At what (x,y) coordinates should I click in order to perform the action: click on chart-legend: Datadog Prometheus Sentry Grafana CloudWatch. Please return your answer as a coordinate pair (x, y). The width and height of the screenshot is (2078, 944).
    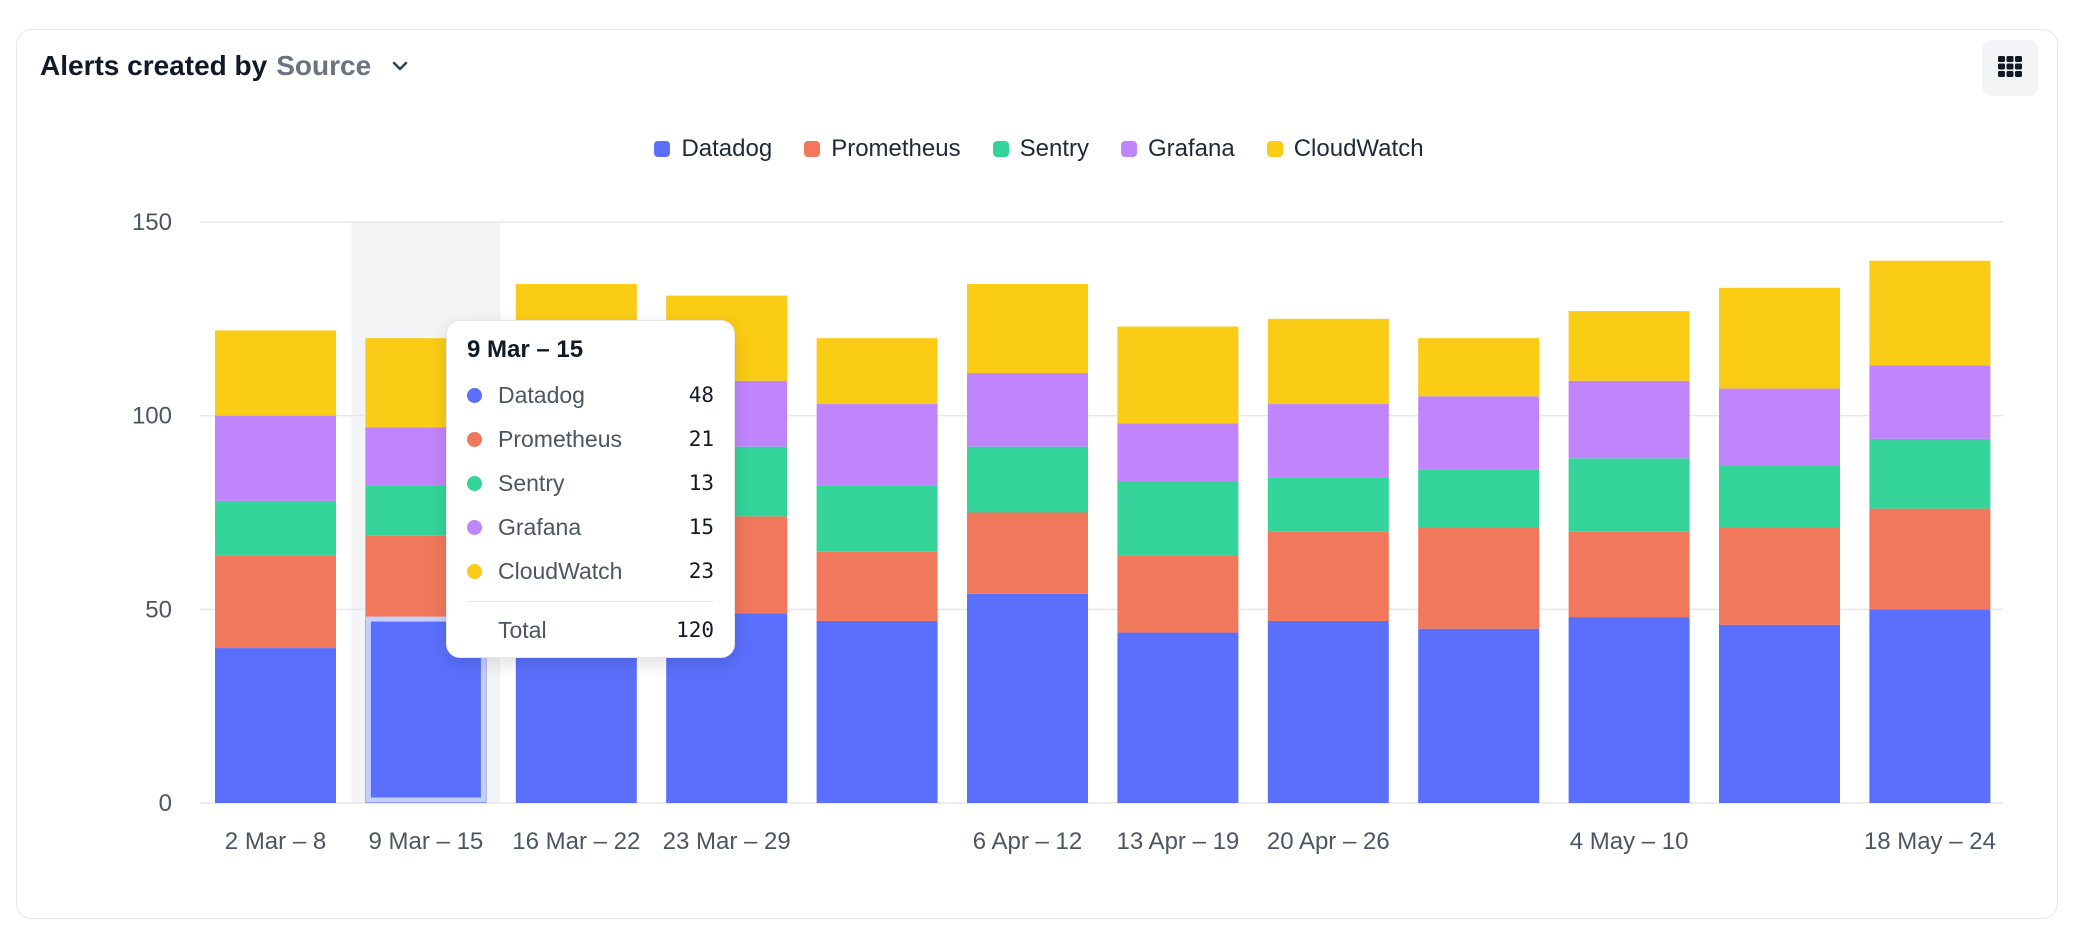
    Looking at the image, I should click on (1039, 149).